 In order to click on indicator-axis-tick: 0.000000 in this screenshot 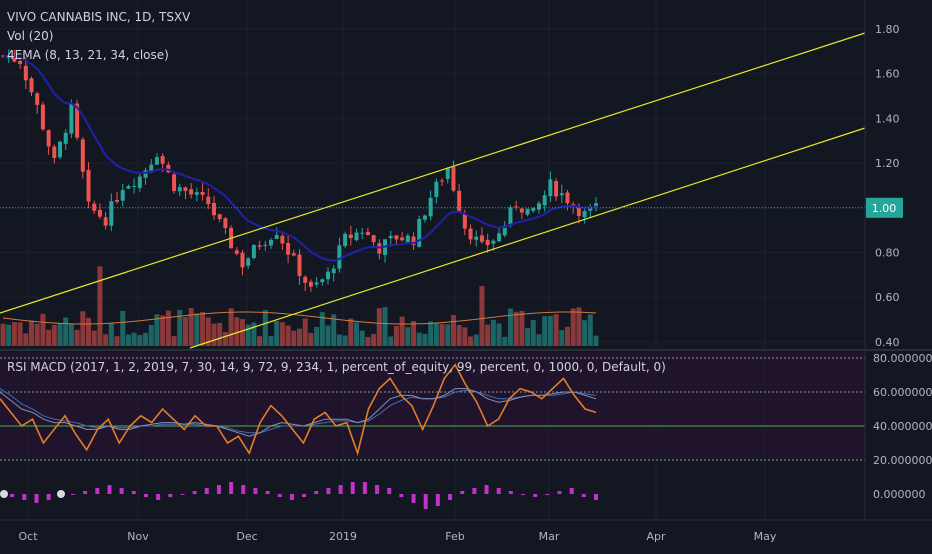, I will do `click(899, 494)`.